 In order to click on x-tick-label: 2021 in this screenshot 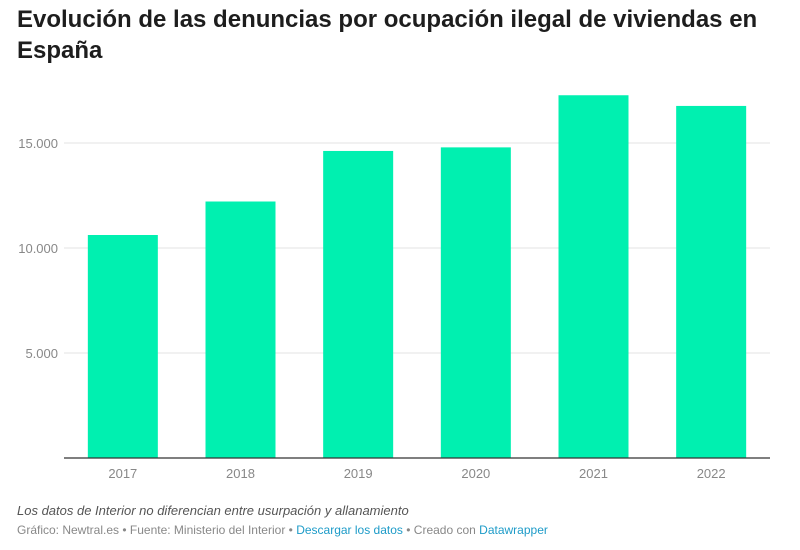, I will do `click(593, 473)`.